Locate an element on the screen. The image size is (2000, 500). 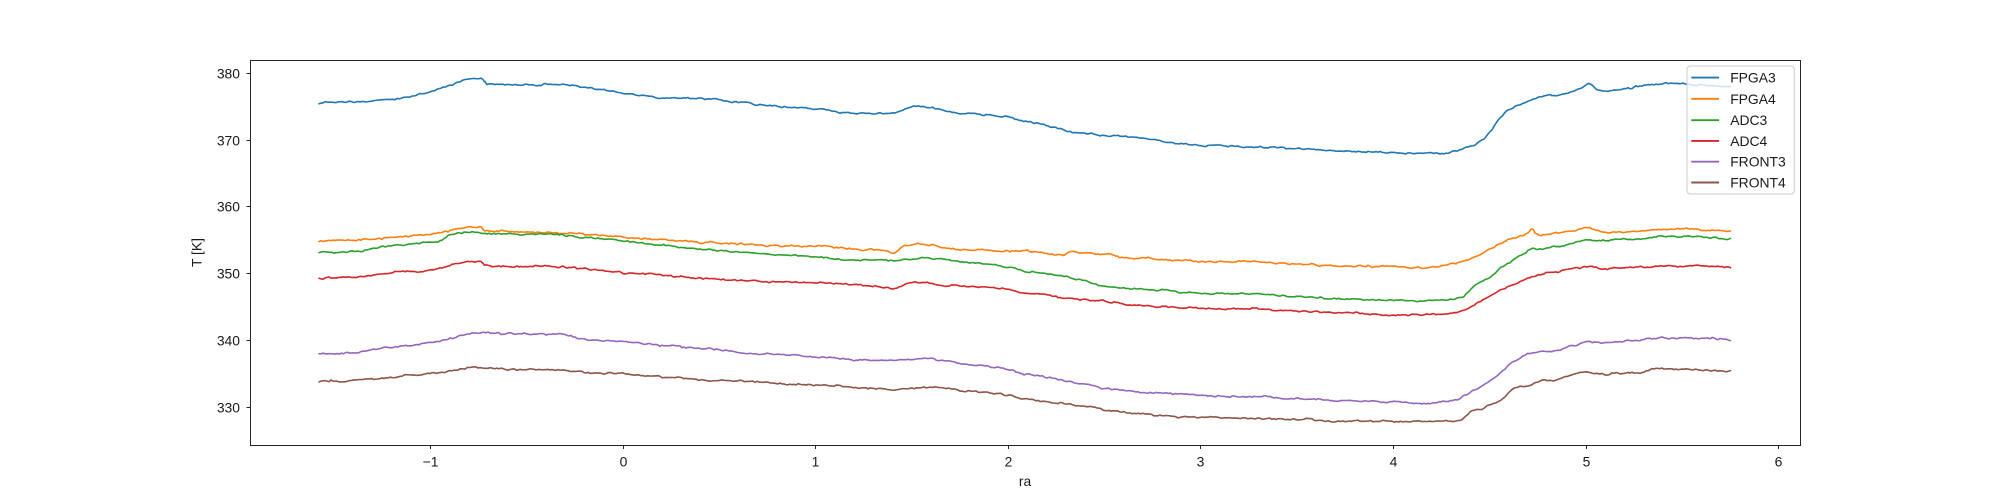
svg-text: 1 is located at coordinates (816, 461).